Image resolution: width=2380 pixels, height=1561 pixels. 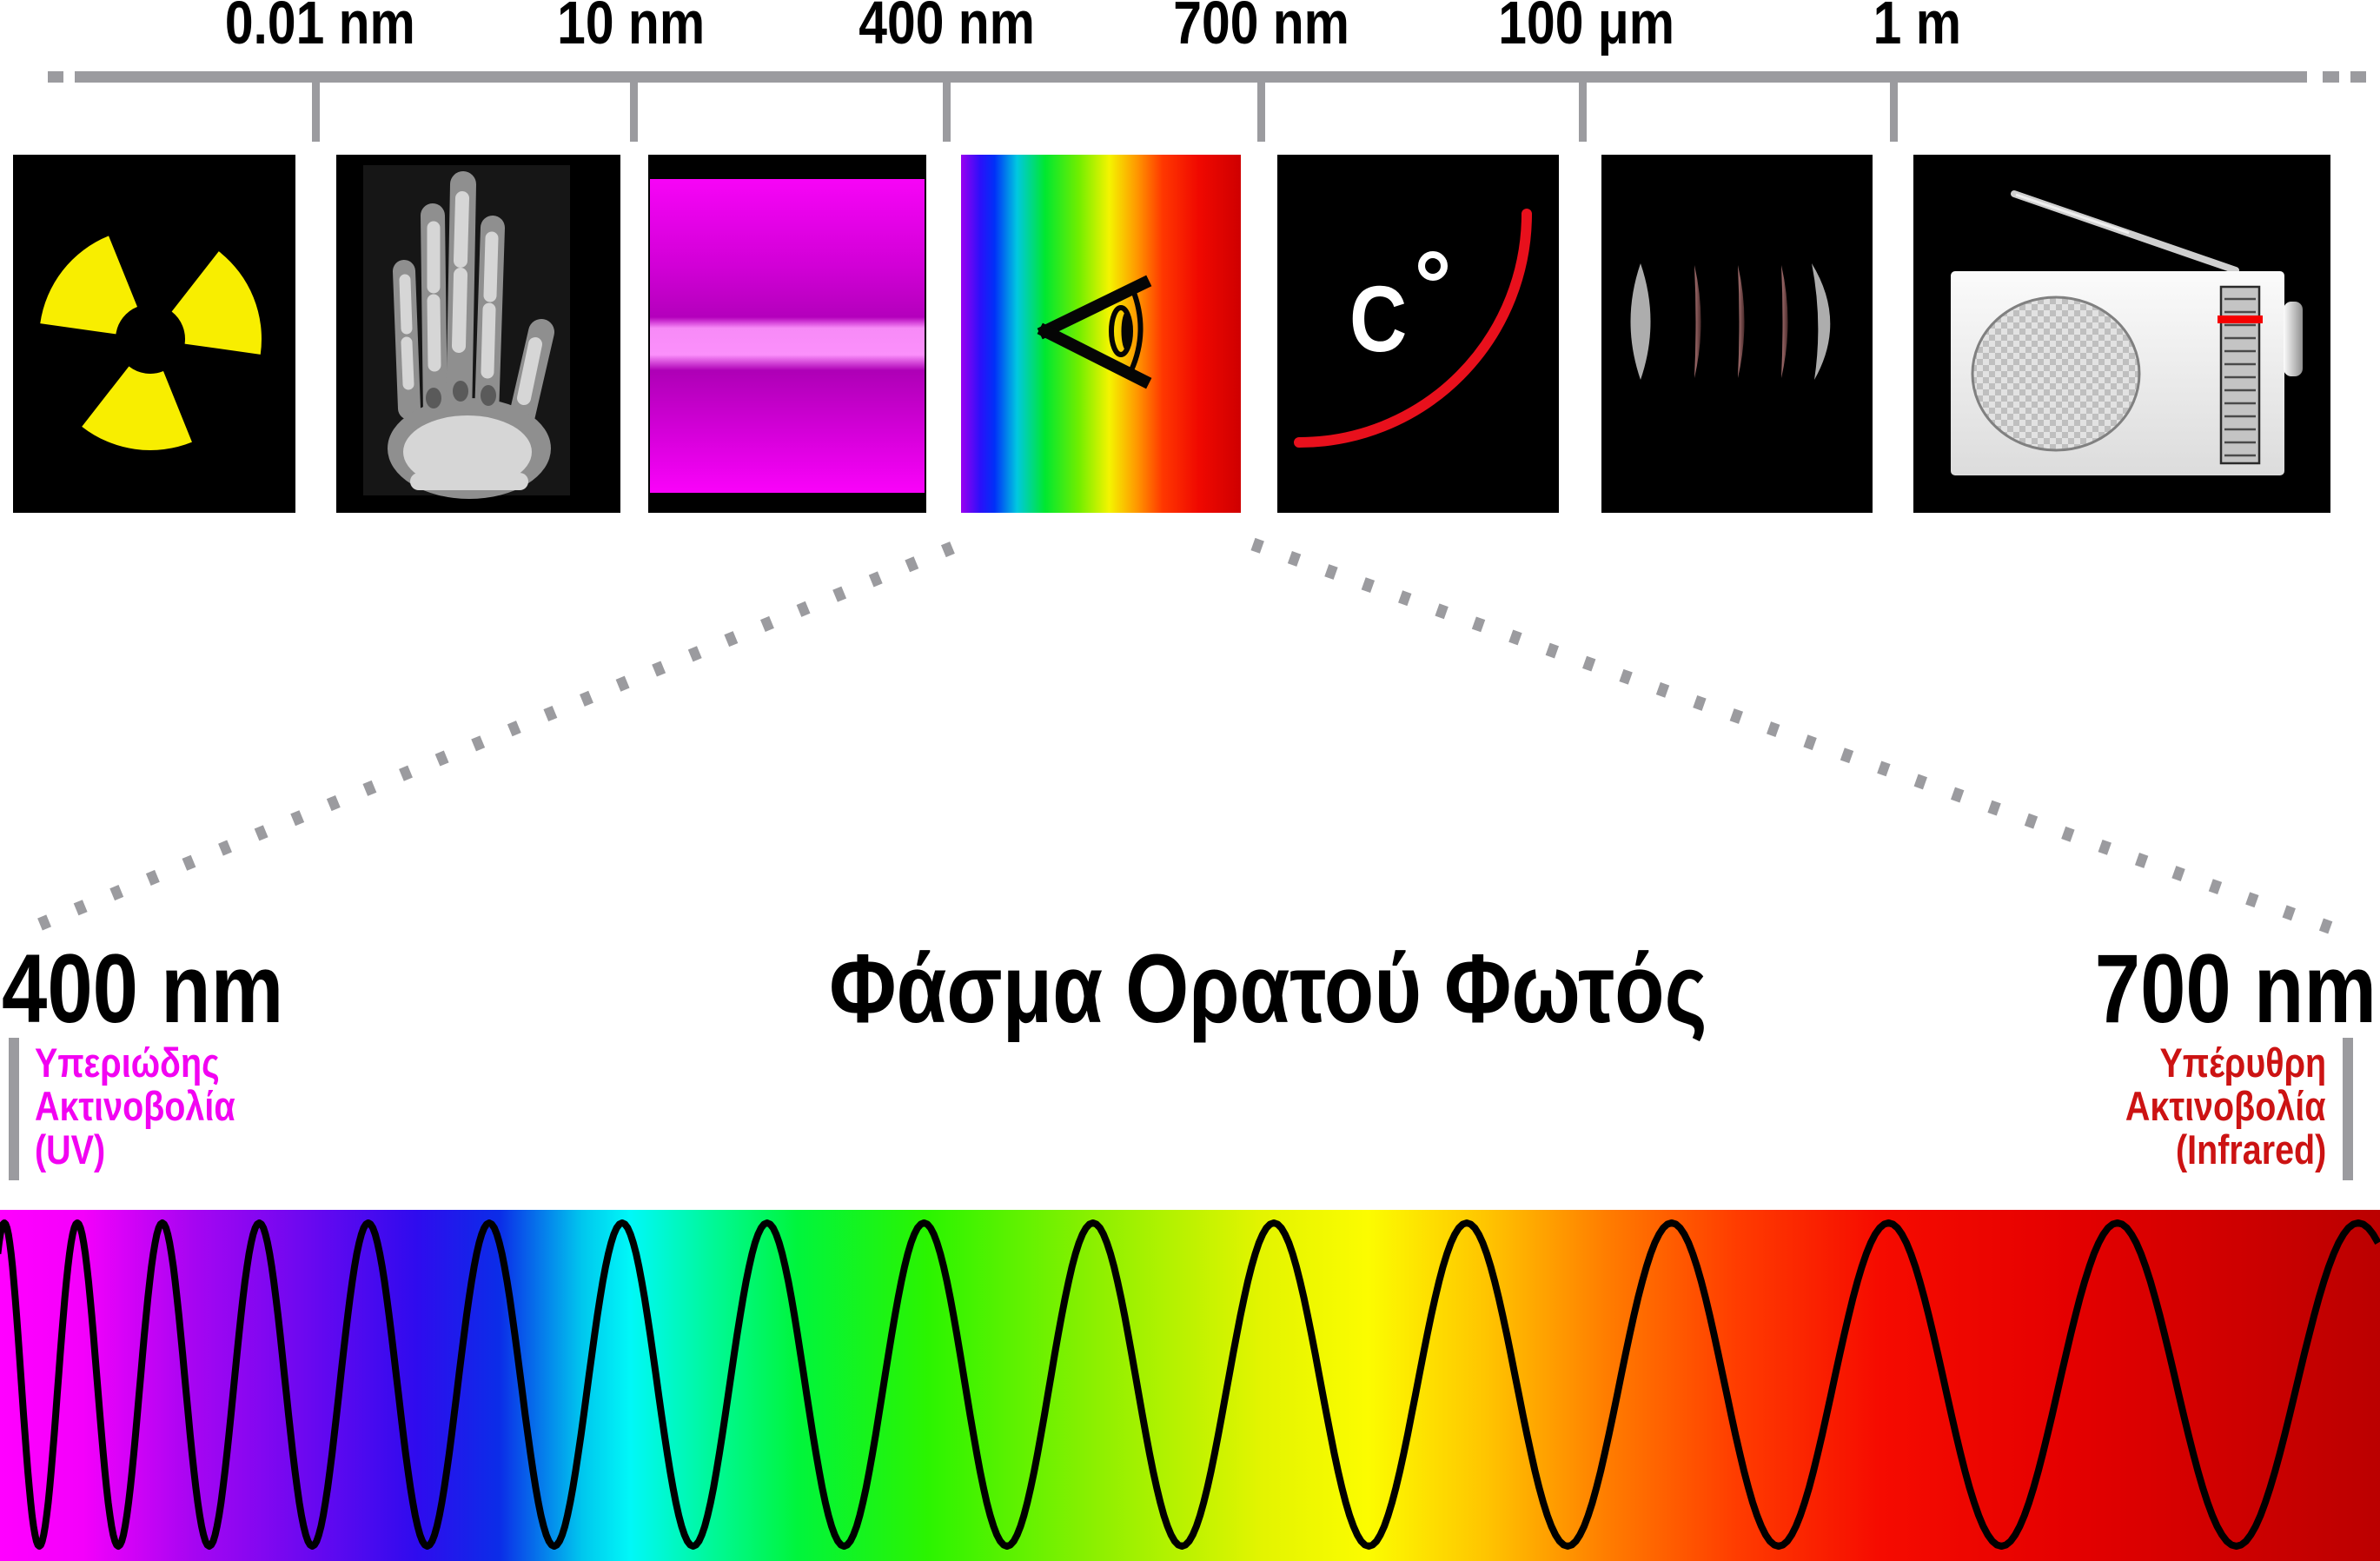 I want to click on side-knob, so click(x=2293, y=339).